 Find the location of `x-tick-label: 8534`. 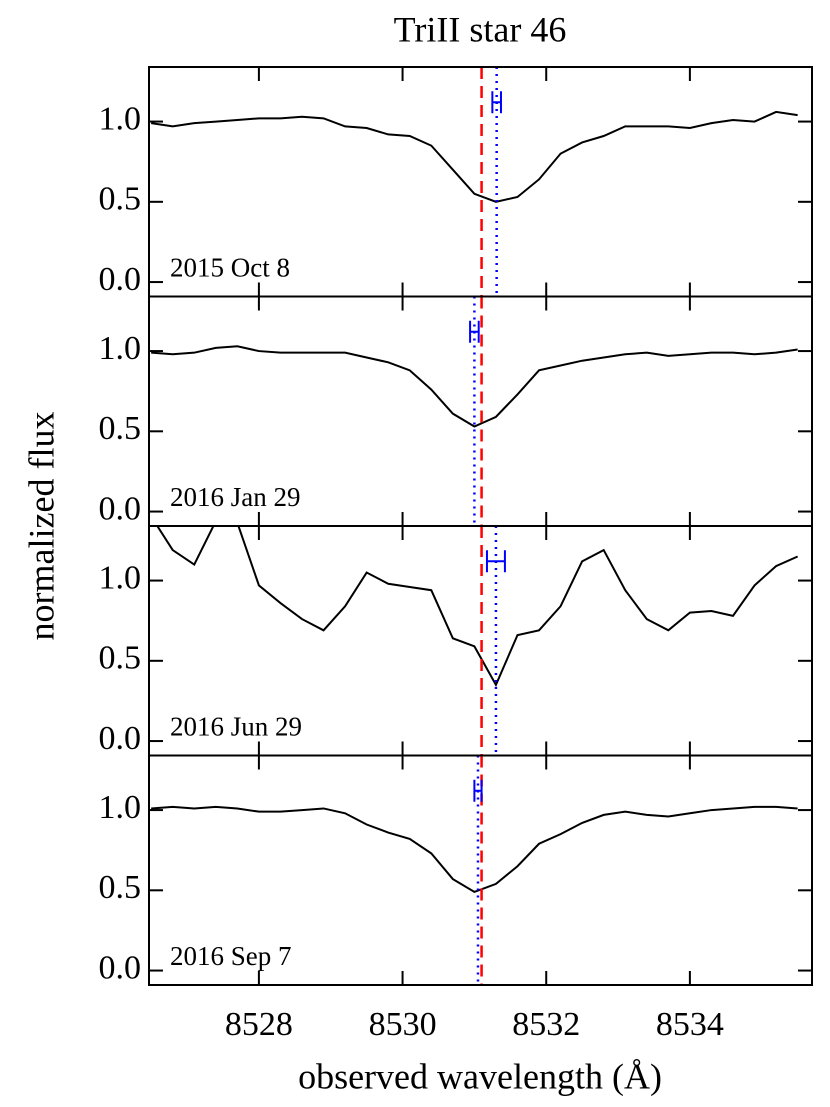

x-tick-label: 8534 is located at coordinates (690, 1024).